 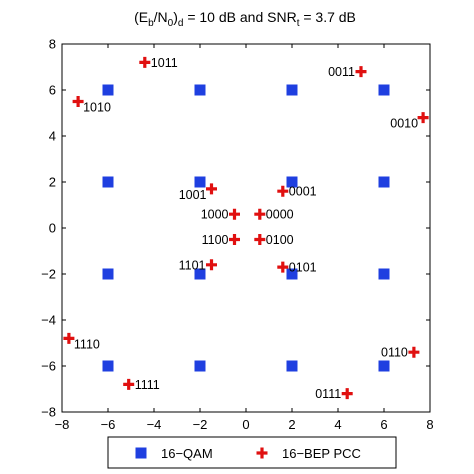 I want to click on legend: 16−QAM 16−BEP PCC, so click(x=252, y=452).